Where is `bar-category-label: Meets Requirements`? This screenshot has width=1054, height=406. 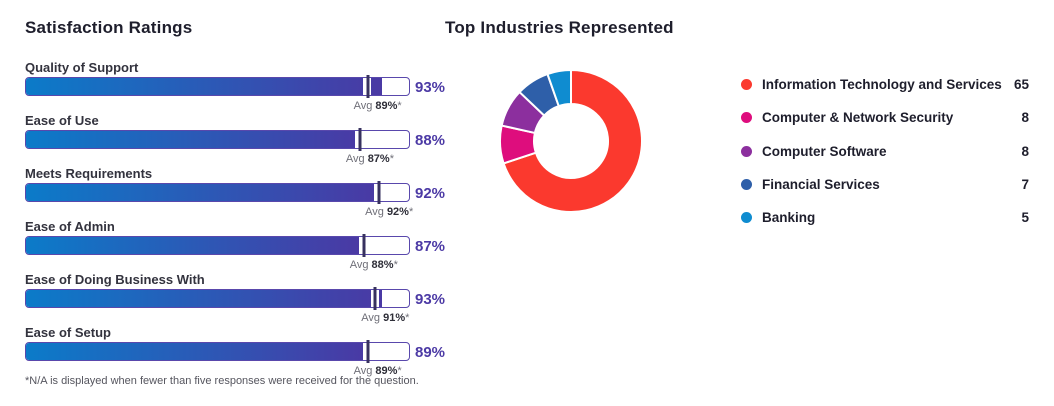
bar-category-label: Meets Requirements is located at coordinates (89, 173).